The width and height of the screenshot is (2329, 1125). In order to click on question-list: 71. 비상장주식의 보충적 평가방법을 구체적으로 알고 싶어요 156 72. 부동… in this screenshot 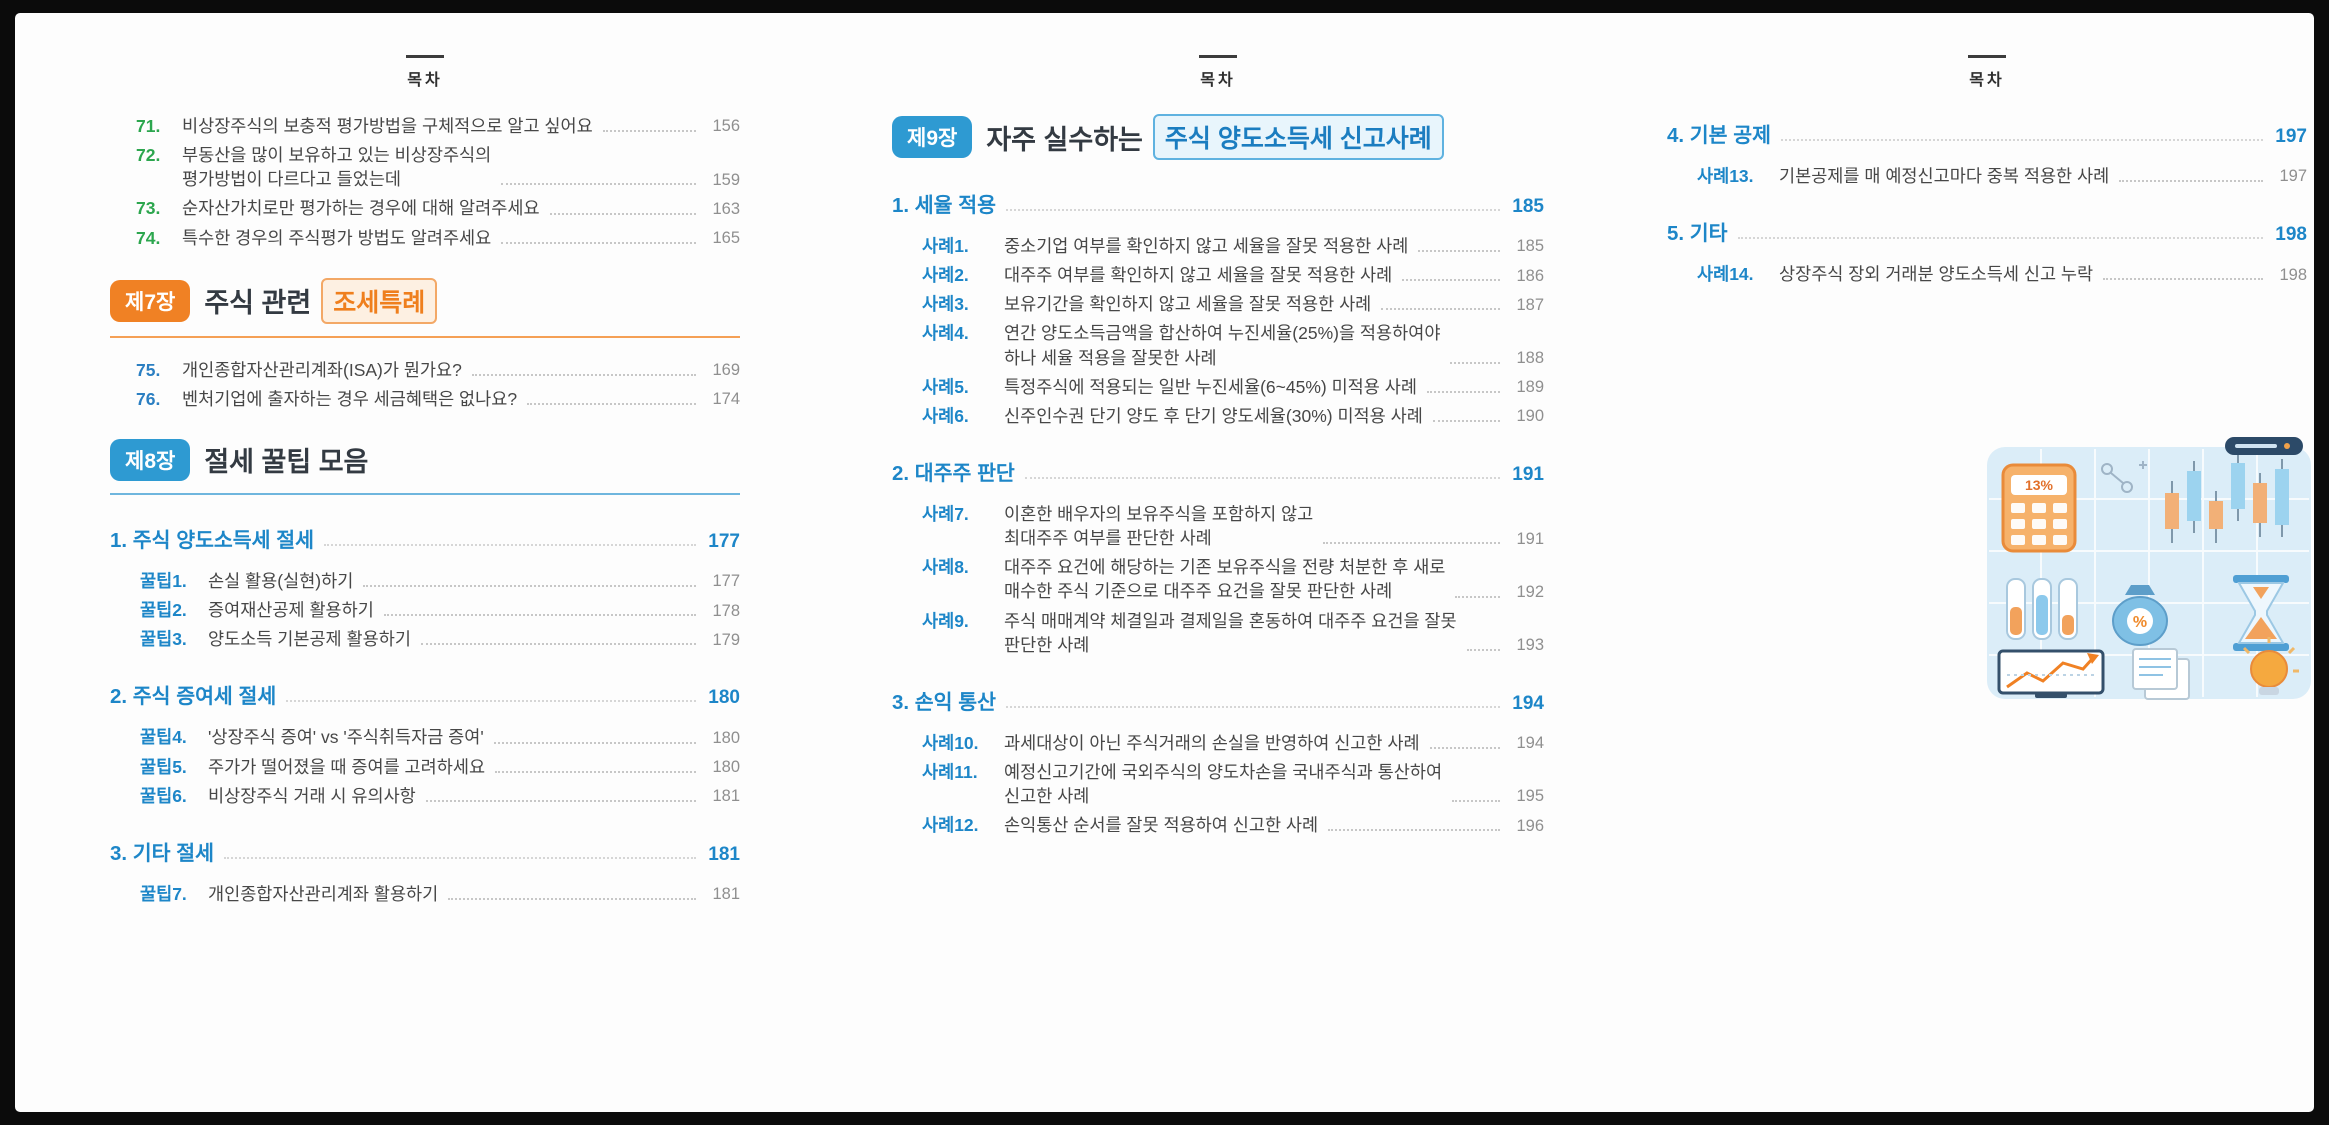, I will do `click(425, 182)`.